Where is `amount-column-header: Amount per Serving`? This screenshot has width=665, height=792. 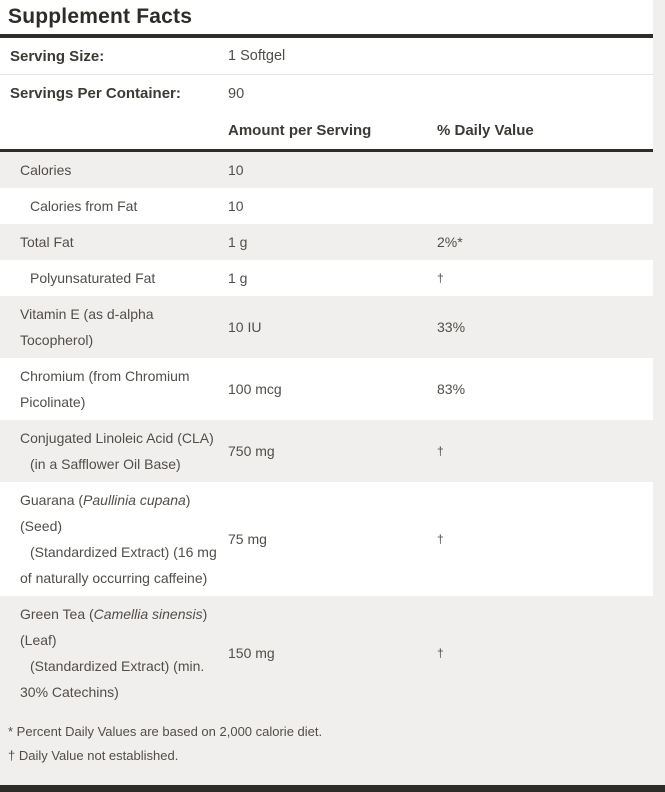
amount-column-header: Amount per Serving is located at coordinates (300, 130).